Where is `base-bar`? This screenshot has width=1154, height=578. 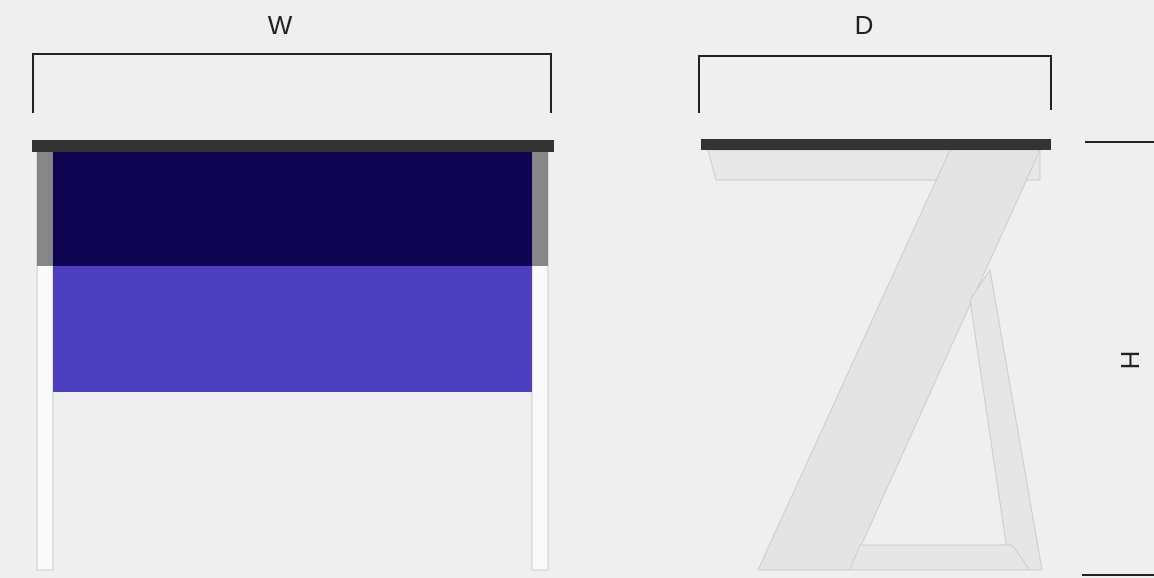 base-bar is located at coordinates (940, 557).